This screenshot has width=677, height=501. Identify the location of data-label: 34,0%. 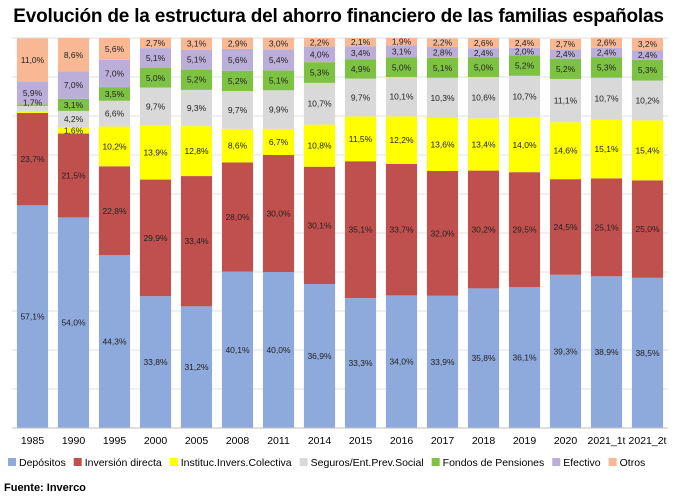
(401, 362).